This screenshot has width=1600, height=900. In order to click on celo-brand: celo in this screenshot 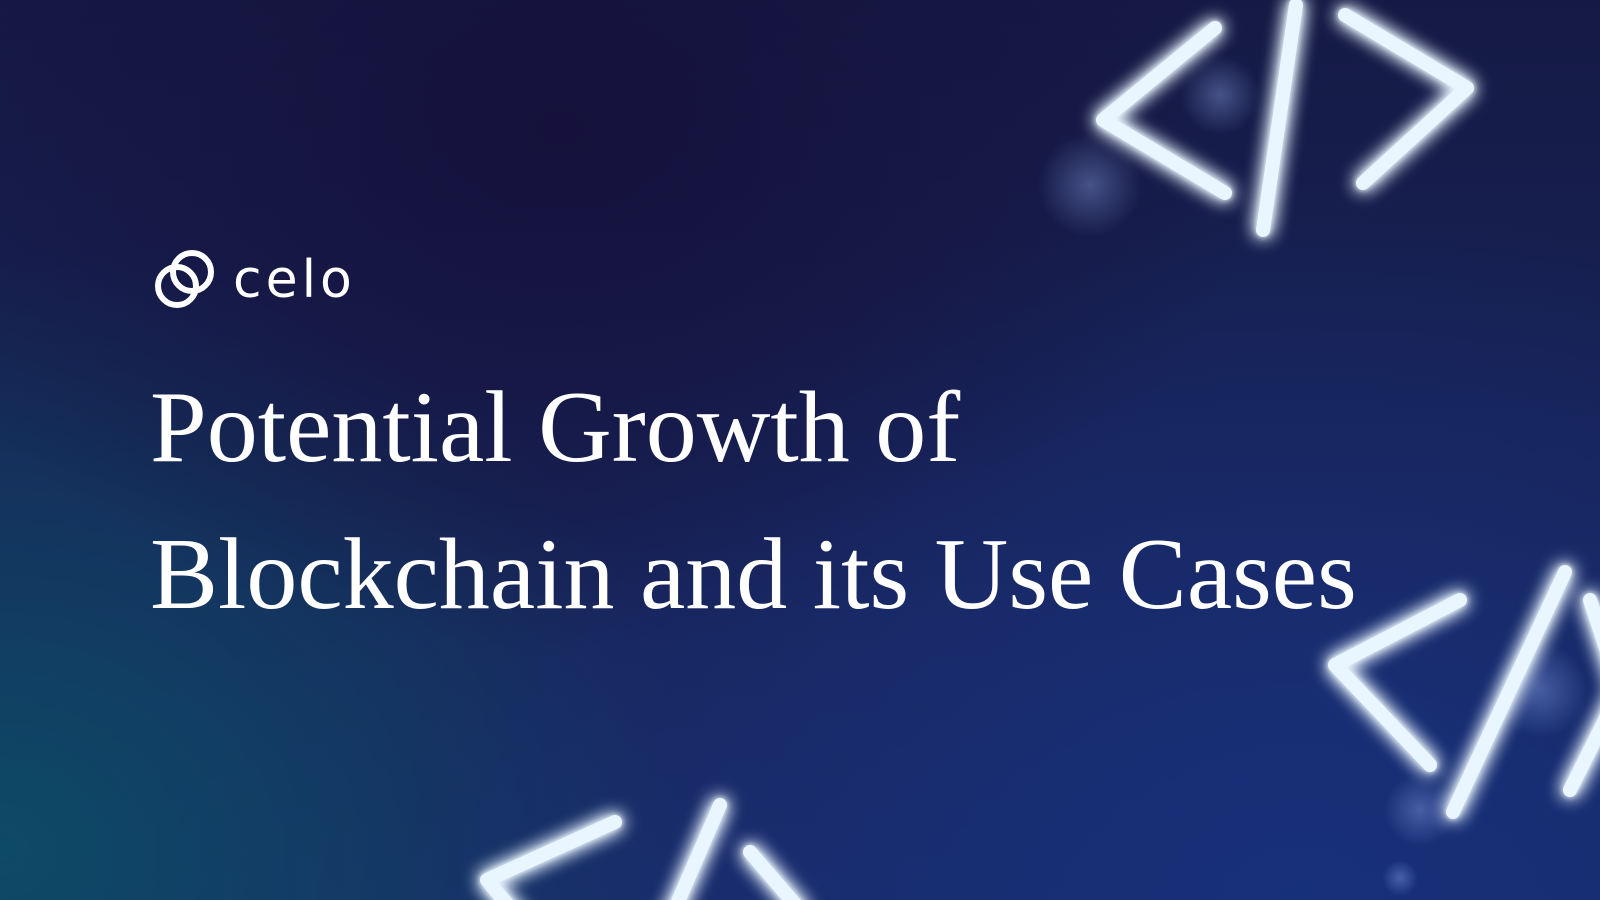, I will do `click(254, 280)`.